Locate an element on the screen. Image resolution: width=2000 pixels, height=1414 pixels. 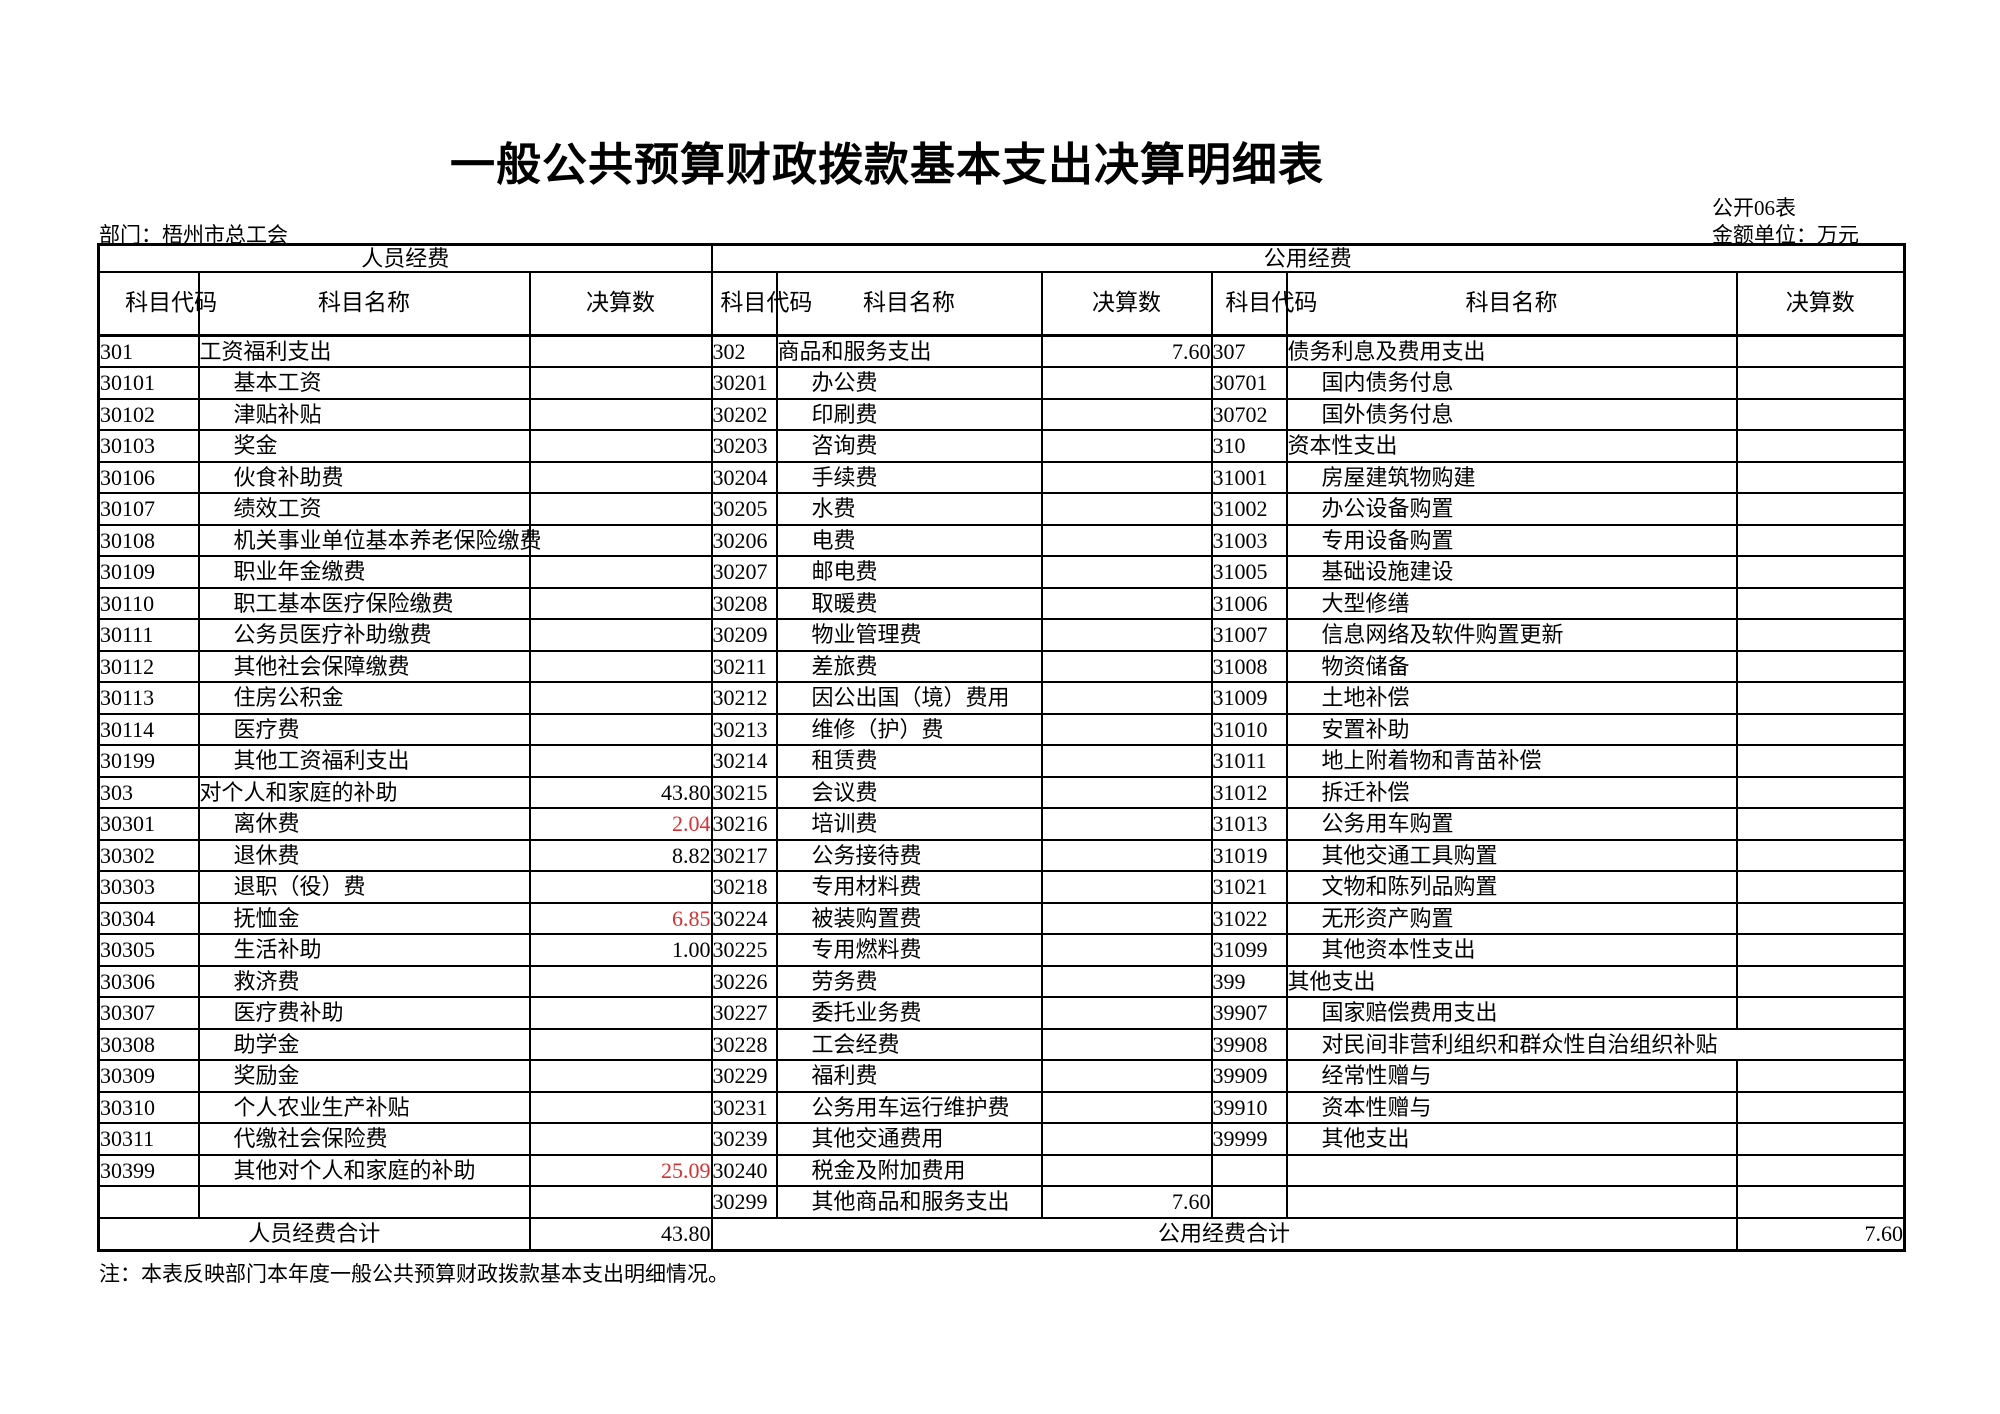
subject-code-cell: 30240 is located at coordinates (744, 1170).